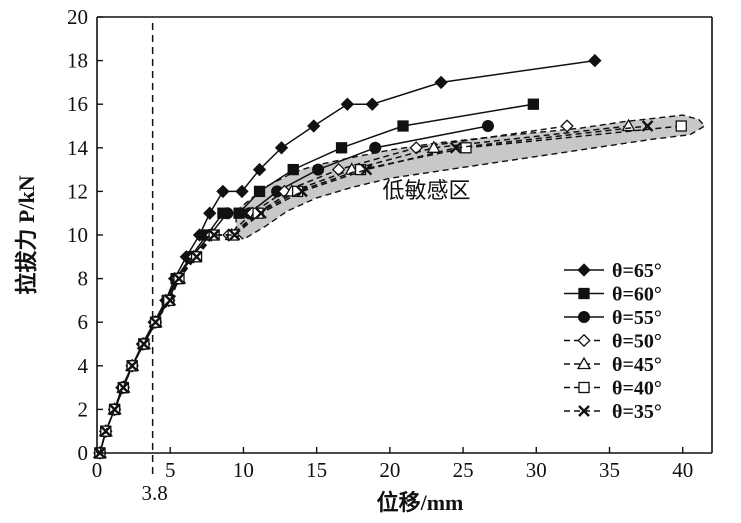 This screenshot has width=741, height=523. Describe the element at coordinates (637, 342) in the screenshot. I see `legend-label: θ=50°` at that location.